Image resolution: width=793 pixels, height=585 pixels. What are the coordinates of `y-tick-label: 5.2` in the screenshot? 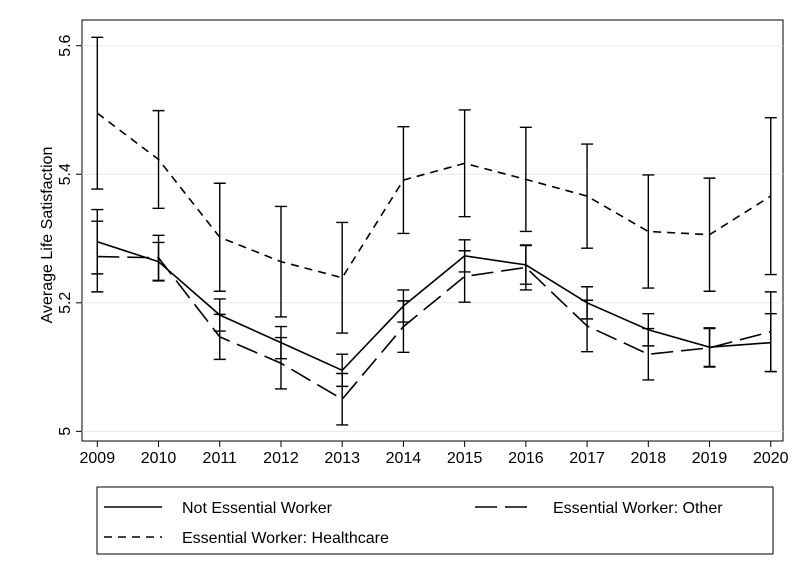 It's located at (65, 303).